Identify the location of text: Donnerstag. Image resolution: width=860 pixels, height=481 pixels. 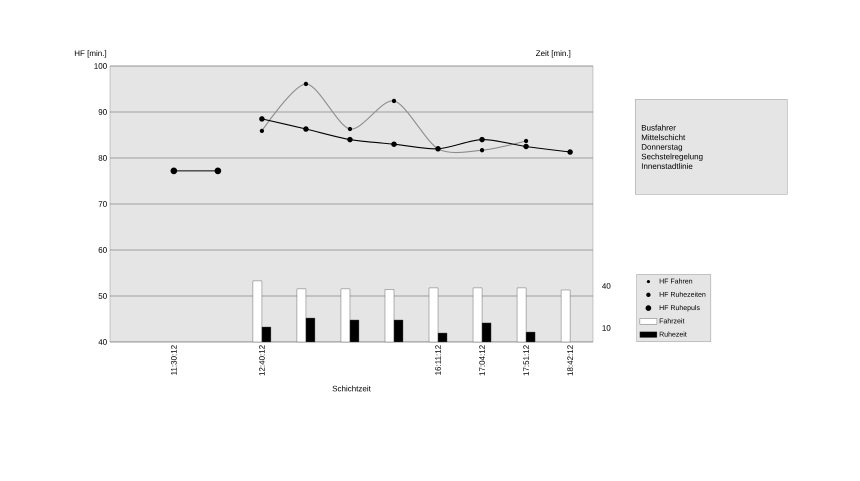
(662, 148).